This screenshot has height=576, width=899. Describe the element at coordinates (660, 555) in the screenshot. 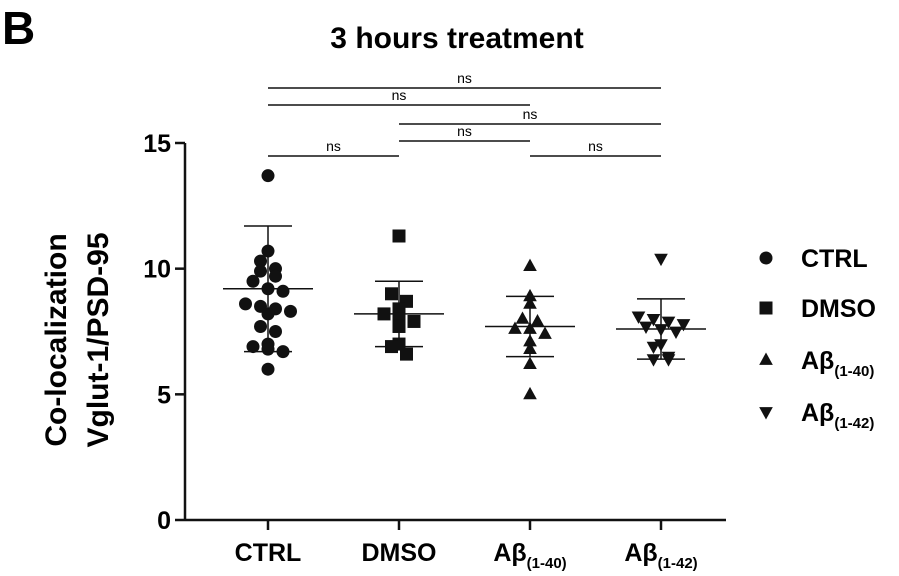

I see `x-tick-label-3: Aβ(1-42)` at that location.